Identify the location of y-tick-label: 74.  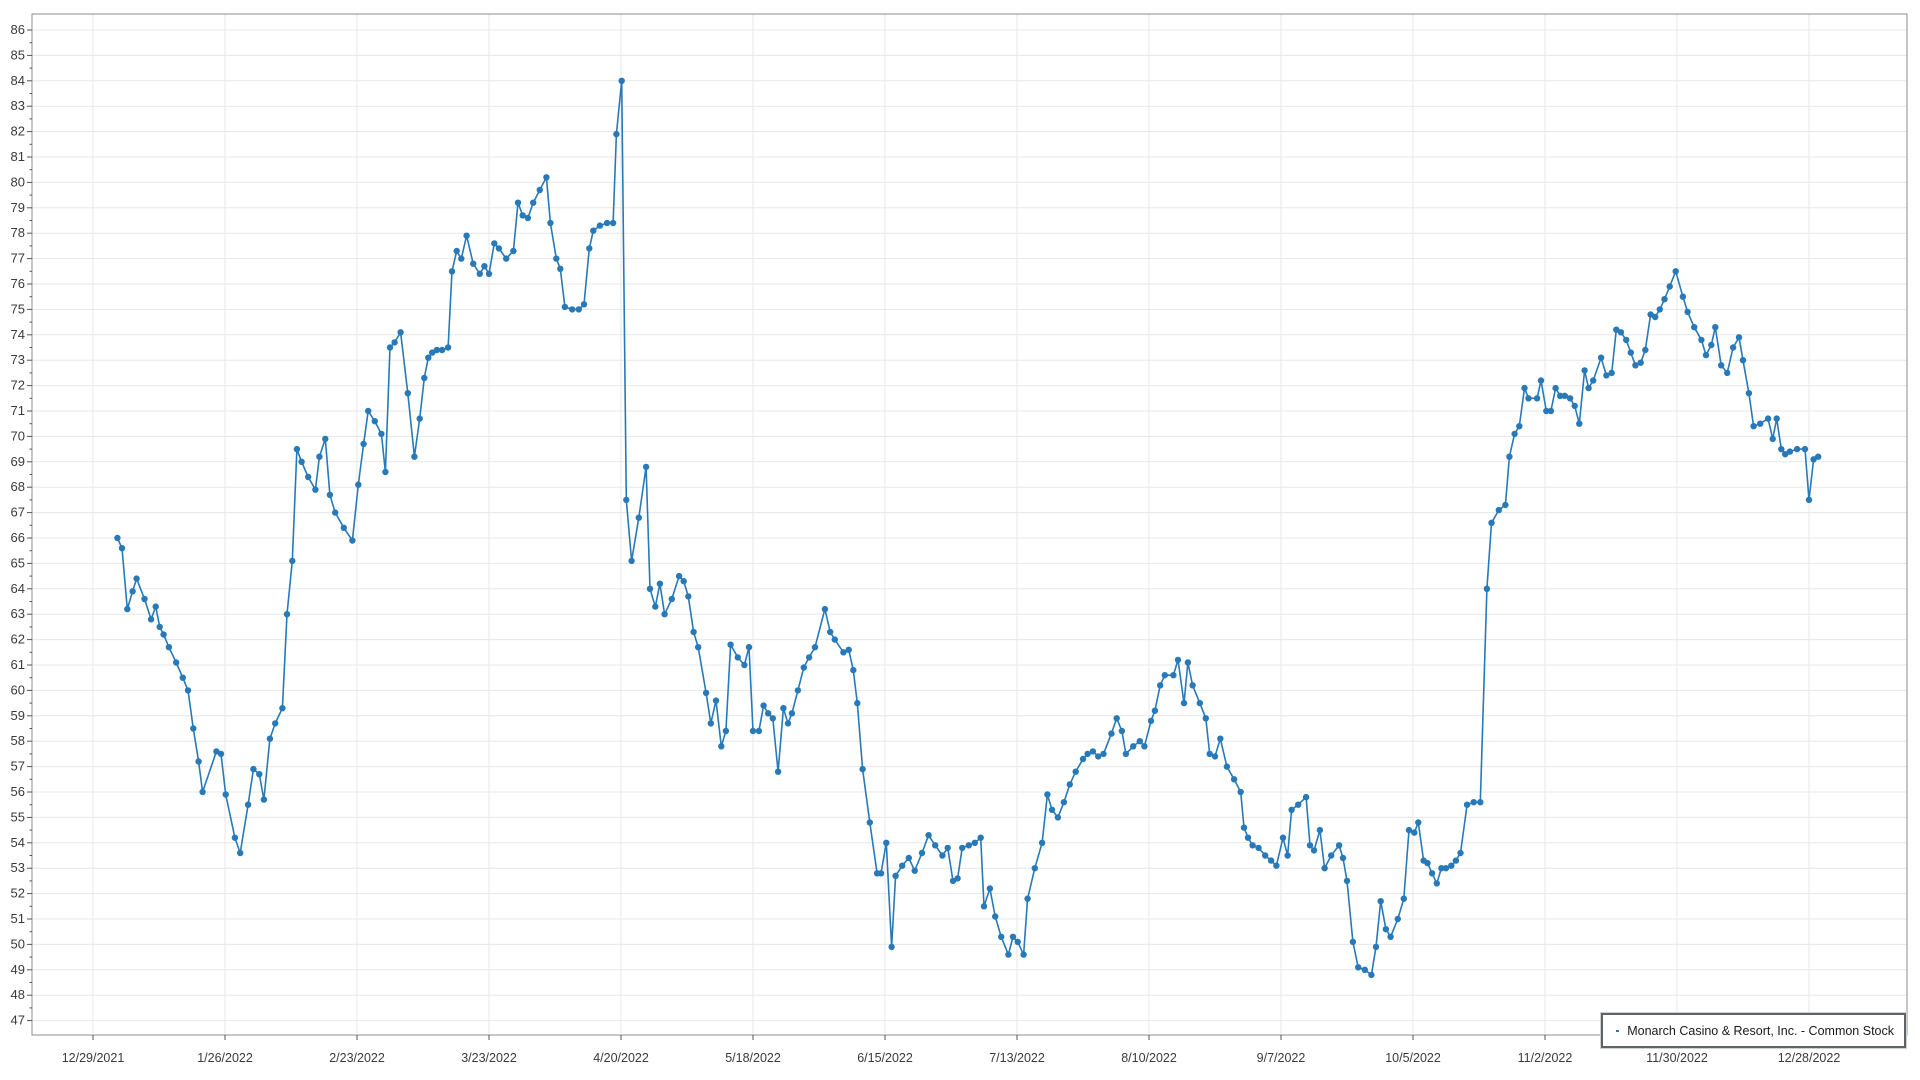
(18, 334).